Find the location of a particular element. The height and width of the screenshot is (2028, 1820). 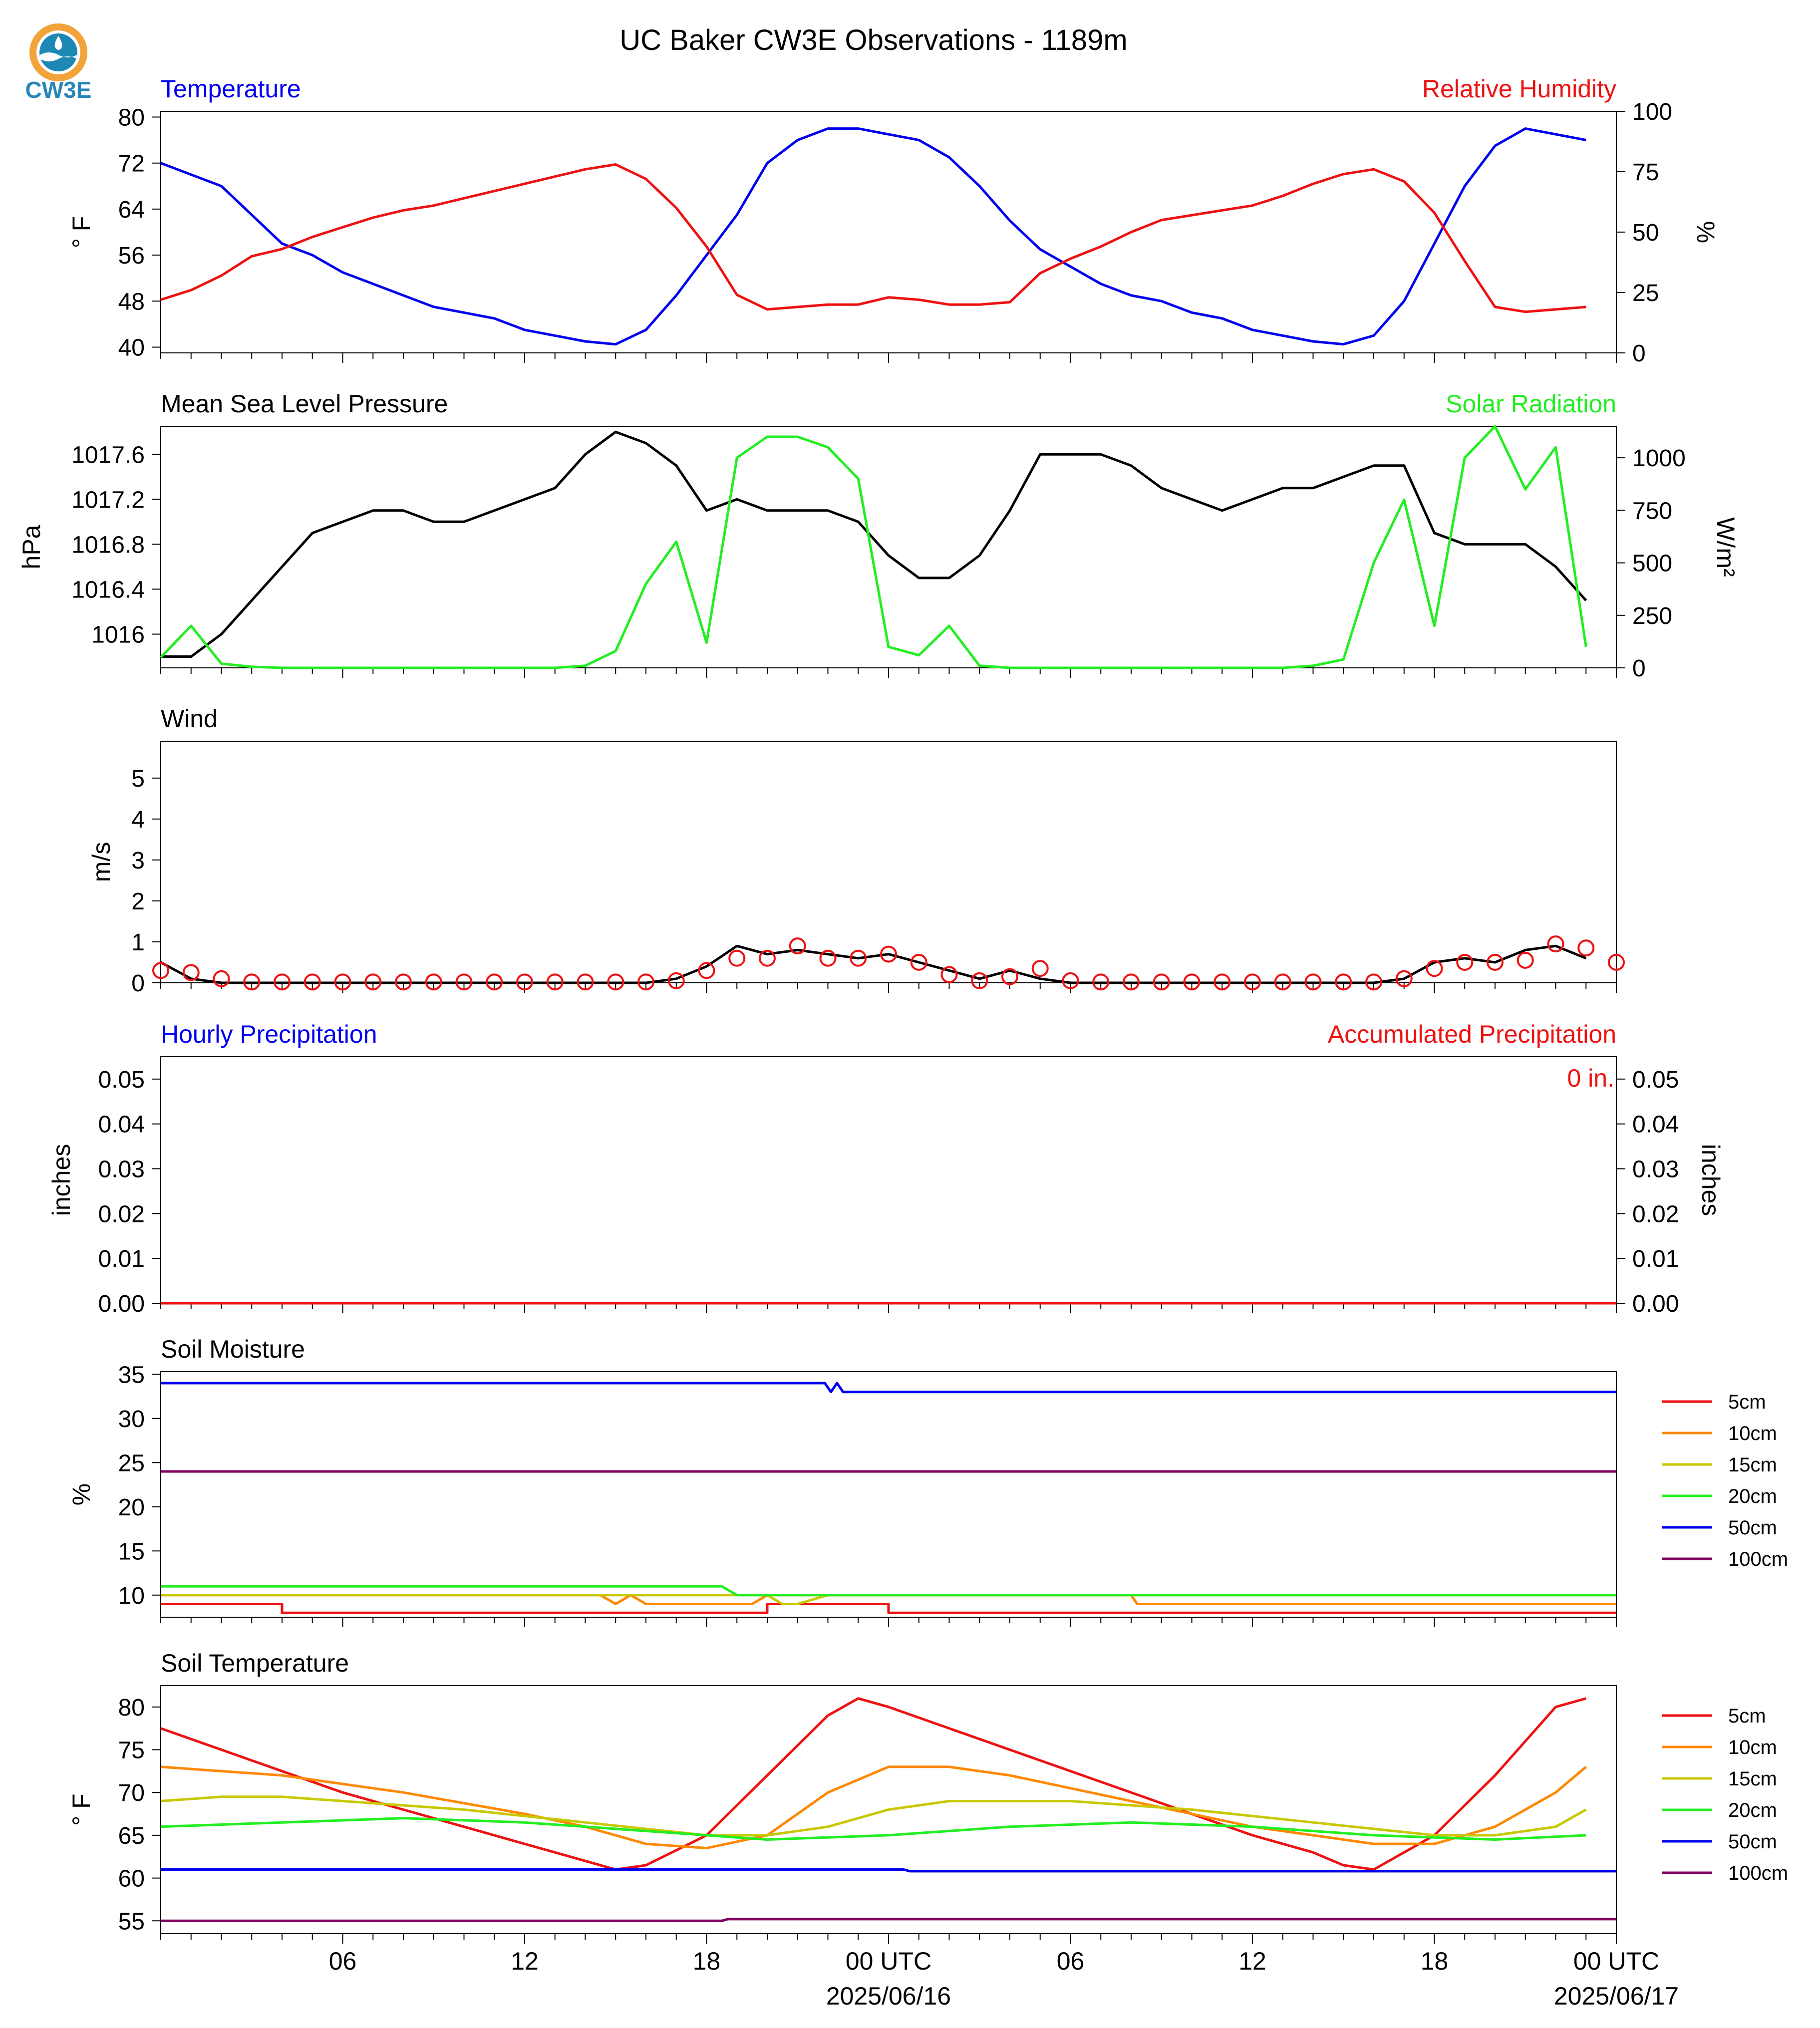

y-tick-label-right: 0.01 is located at coordinates (1655, 1259).